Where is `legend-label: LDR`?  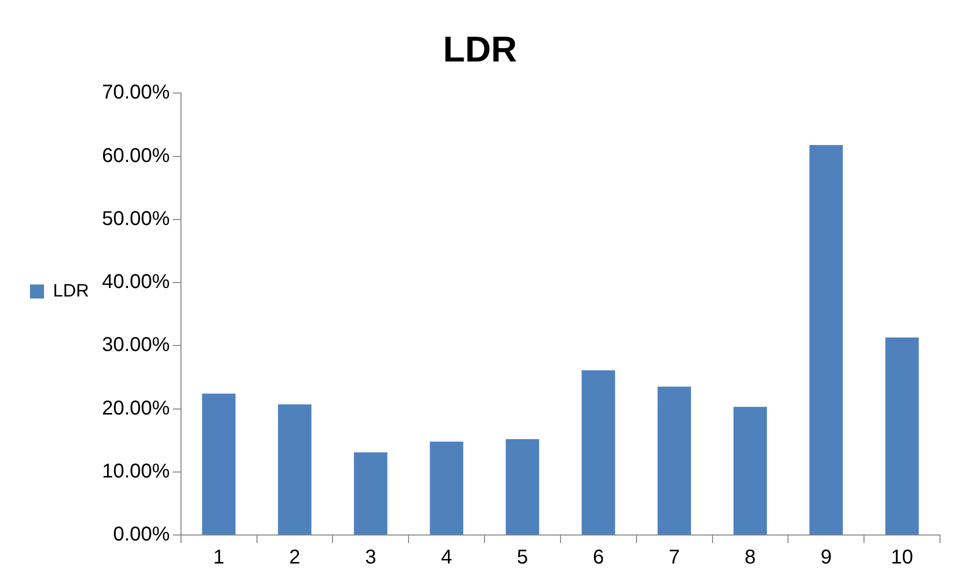
legend-label: LDR is located at coordinates (71, 290).